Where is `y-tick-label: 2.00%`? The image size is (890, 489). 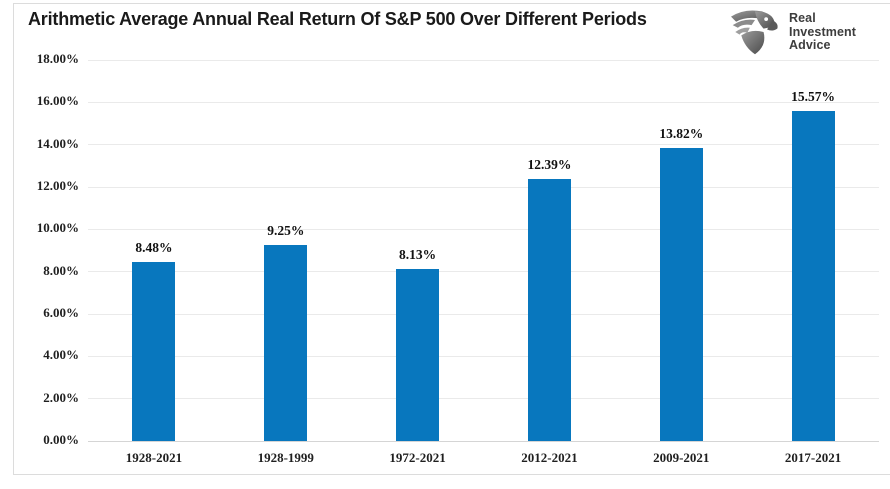
y-tick-label: 2.00% is located at coordinates (61, 397).